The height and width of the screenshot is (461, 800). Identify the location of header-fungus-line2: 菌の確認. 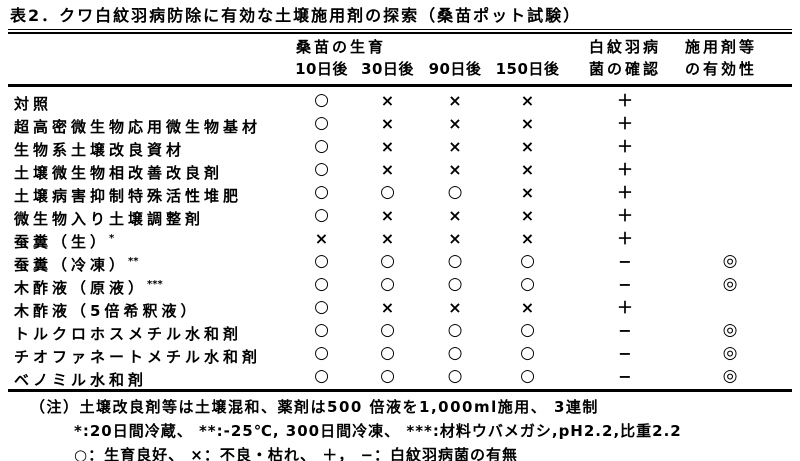
(624, 69).